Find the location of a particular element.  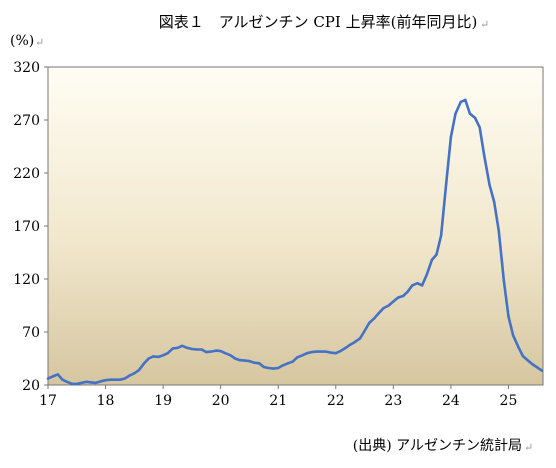

y-tick-label: 270 is located at coordinates (26, 121).